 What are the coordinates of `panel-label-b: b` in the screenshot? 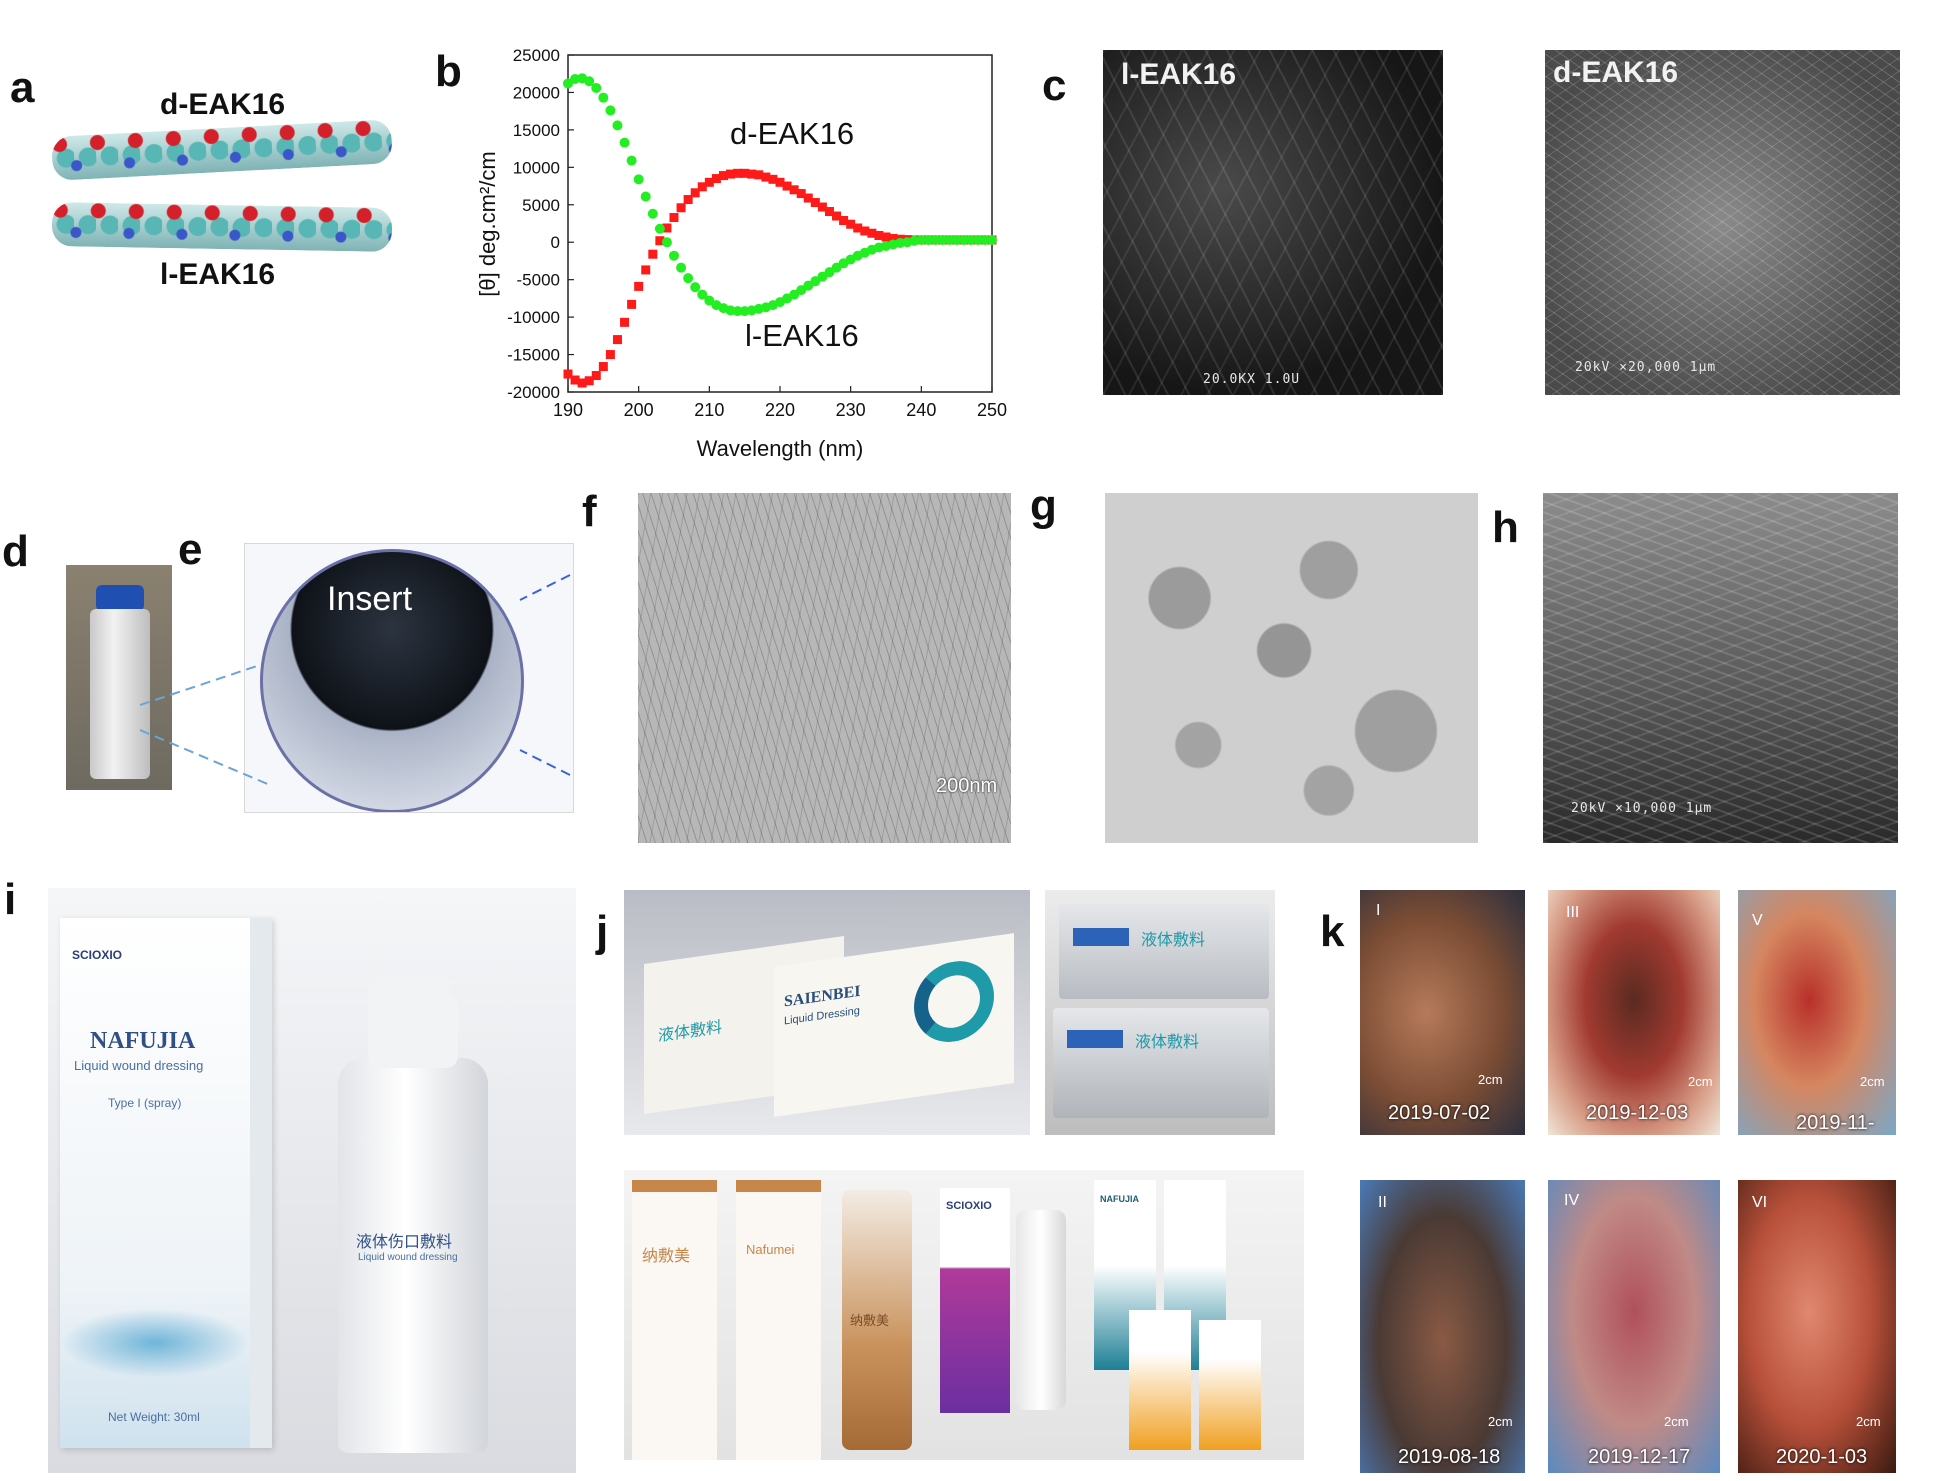 It's located at (448, 71).